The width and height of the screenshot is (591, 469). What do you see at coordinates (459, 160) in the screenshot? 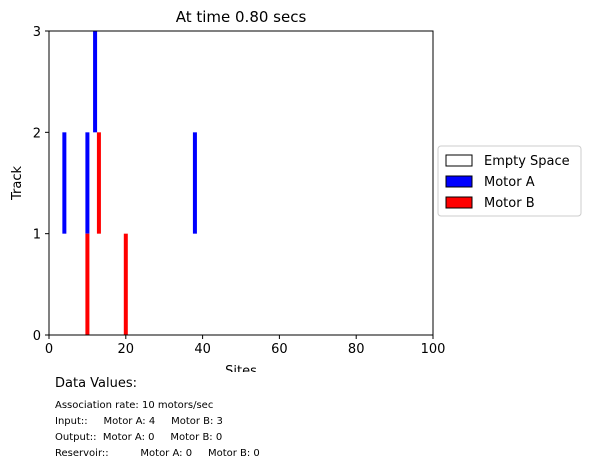
I see `legend-swatch-empty-space` at bounding box center [459, 160].